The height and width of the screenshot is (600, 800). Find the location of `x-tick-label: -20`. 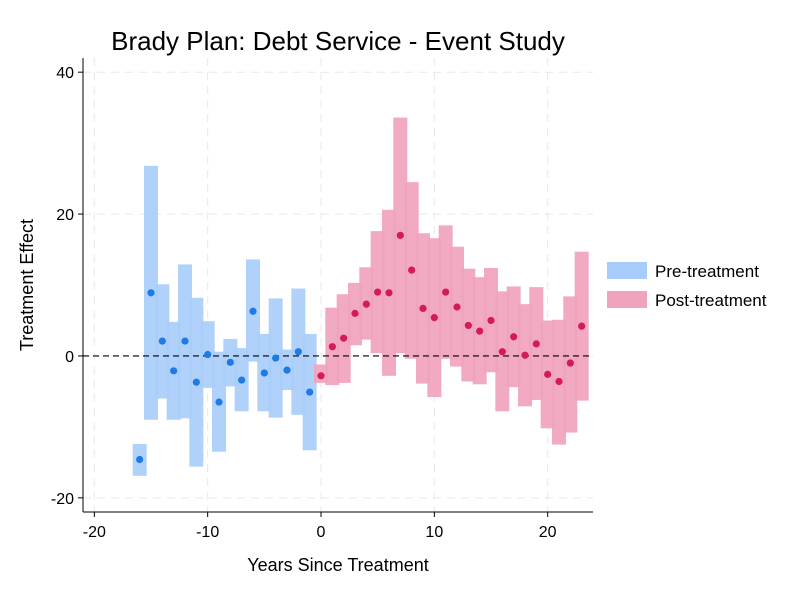

x-tick-label: -20 is located at coordinates (94, 532).